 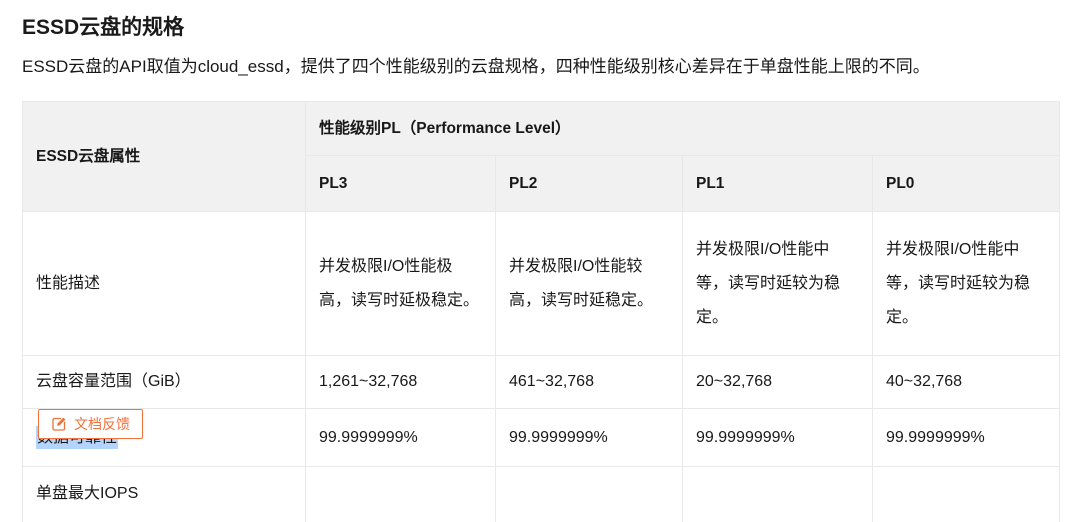 What do you see at coordinates (966, 183) in the screenshot?
I see `level-header-pl0: PL0` at bounding box center [966, 183].